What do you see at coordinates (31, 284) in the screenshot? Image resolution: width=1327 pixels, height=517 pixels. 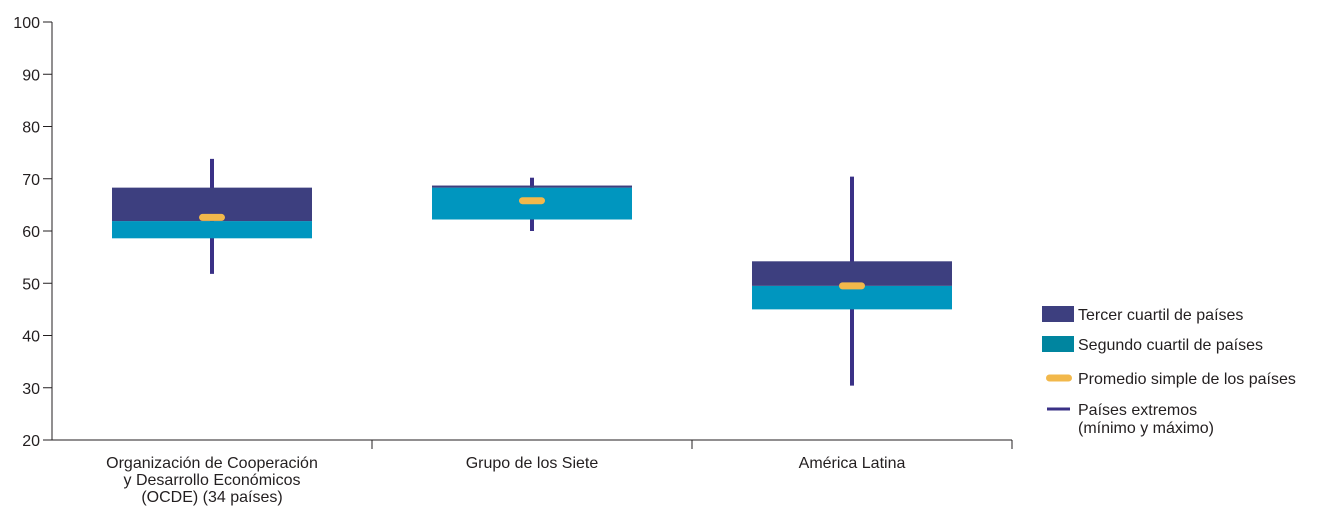 I see `y-tick-label-50: 50` at bounding box center [31, 284].